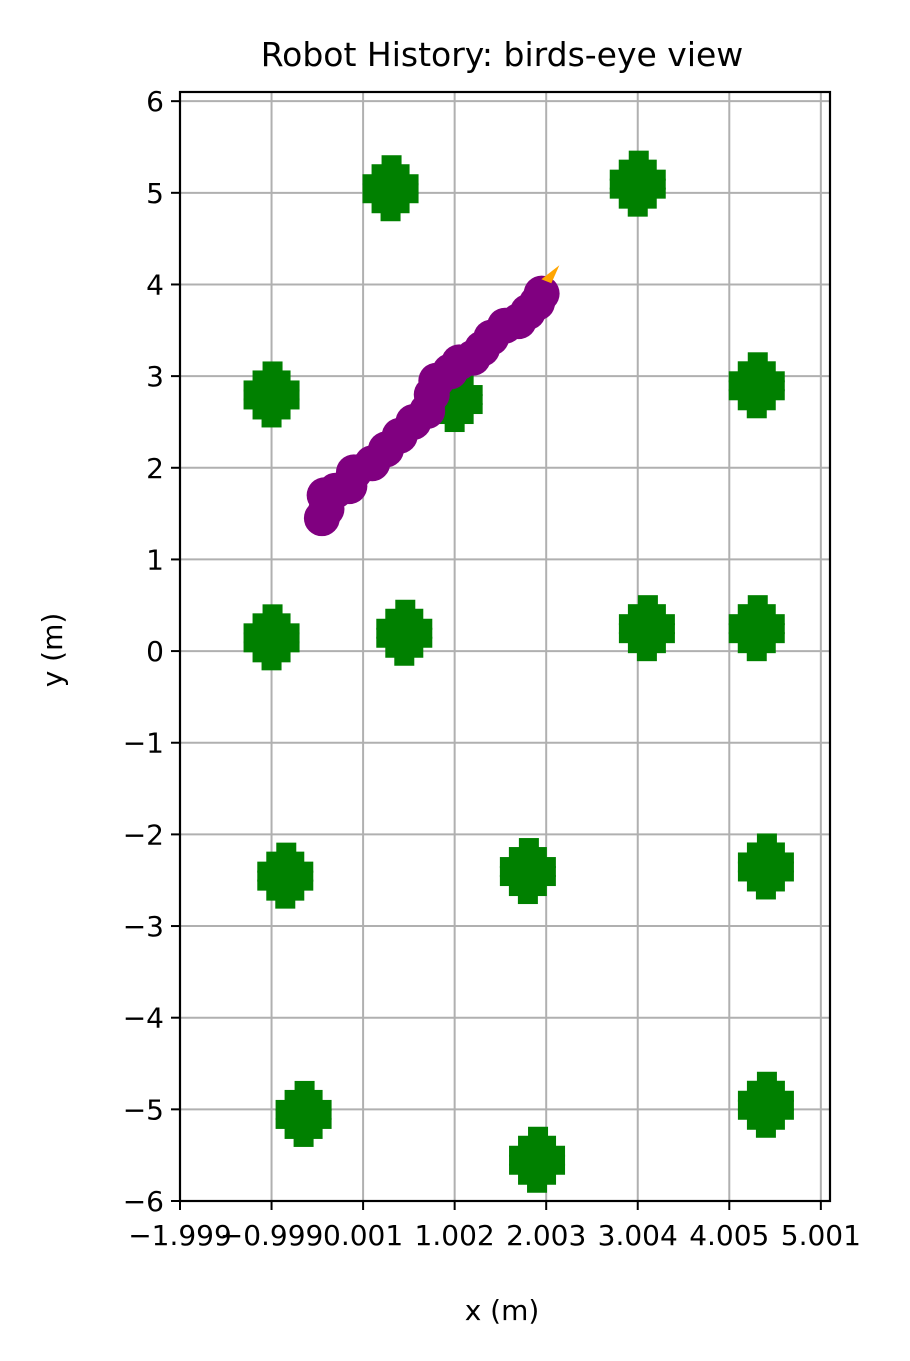 Image resolution: width=910 pixels, height=1361 pixels. I want to click on path-series, so click(431, 406).